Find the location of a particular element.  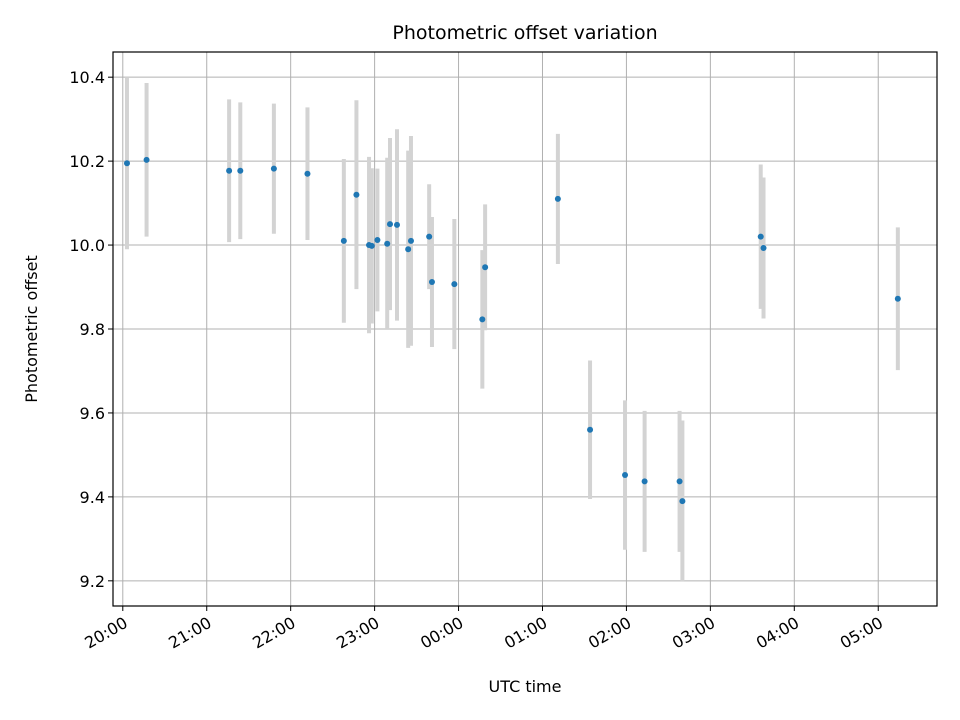

y-tick-label: 10.4 is located at coordinates (87, 77).